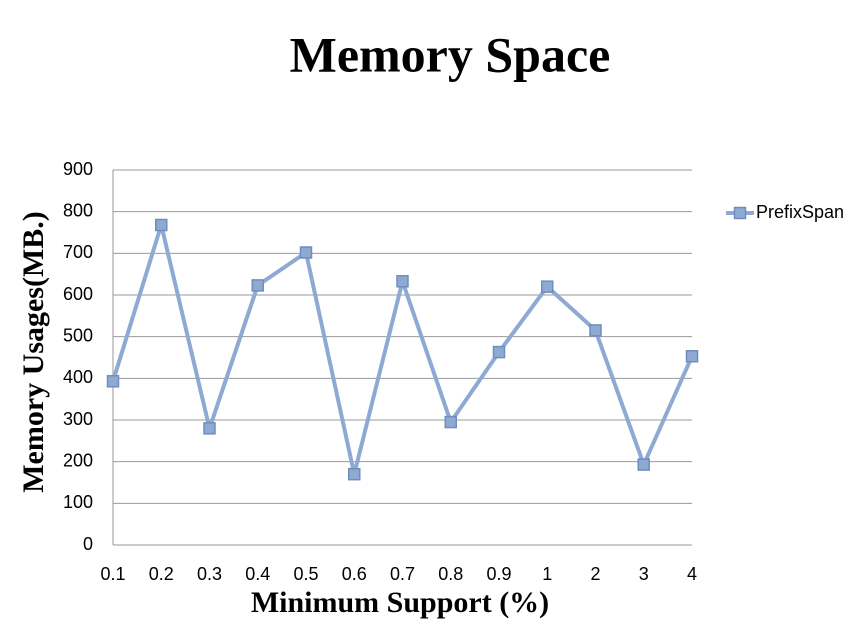 The width and height of the screenshot is (856, 643). Describe the element at coordinates (78, 502) in the screenshot. I see `y-tick-label: 100` at that location.